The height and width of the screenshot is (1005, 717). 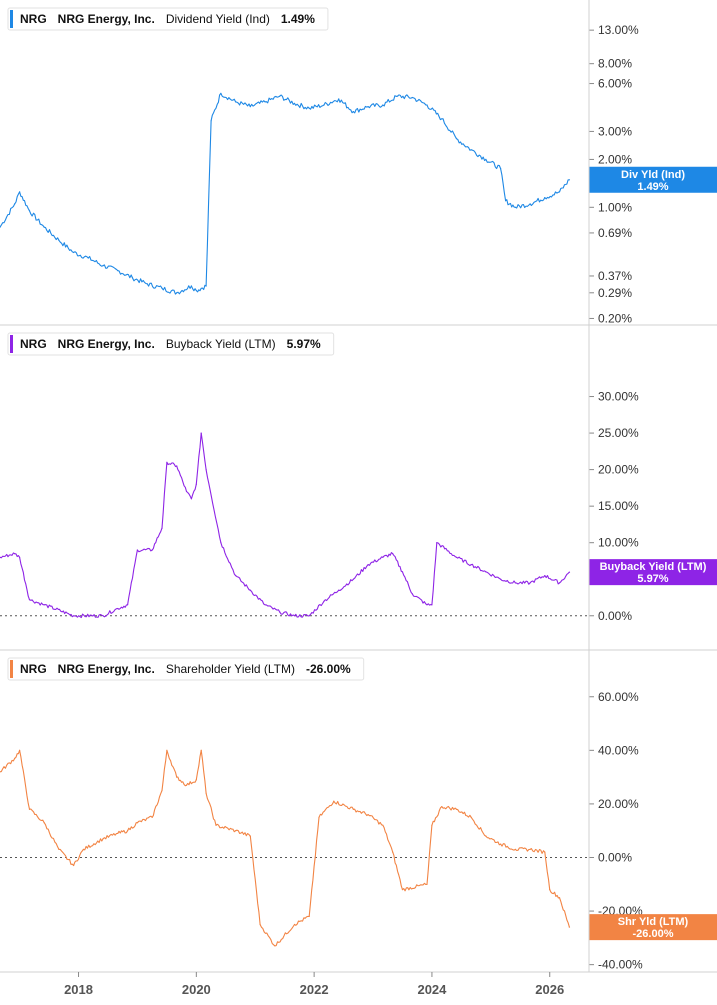 What do you see at coordinates (653, 572) in the screenshot?
I see `value-tag: Buyback Yield (LTM)5.97%` at bounding box center [653, 572].